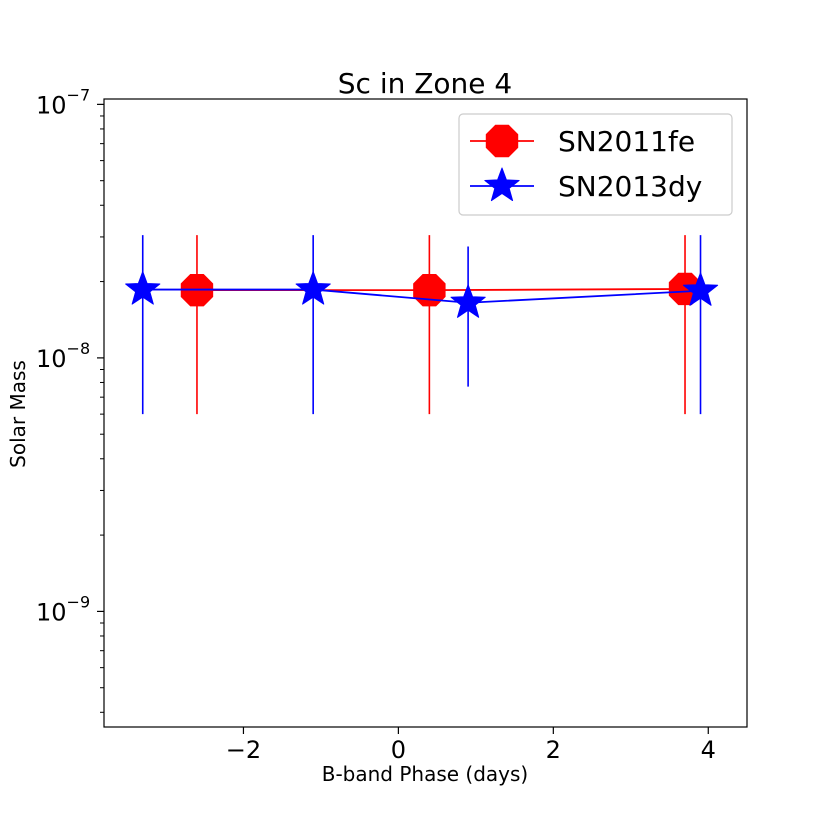 The height and width of the screenshot is (830, 830). What do you see at coordinates (553, 750) in the screenshot?
I see `x-tick-label-2: 2` at bounding box center [553, 750].